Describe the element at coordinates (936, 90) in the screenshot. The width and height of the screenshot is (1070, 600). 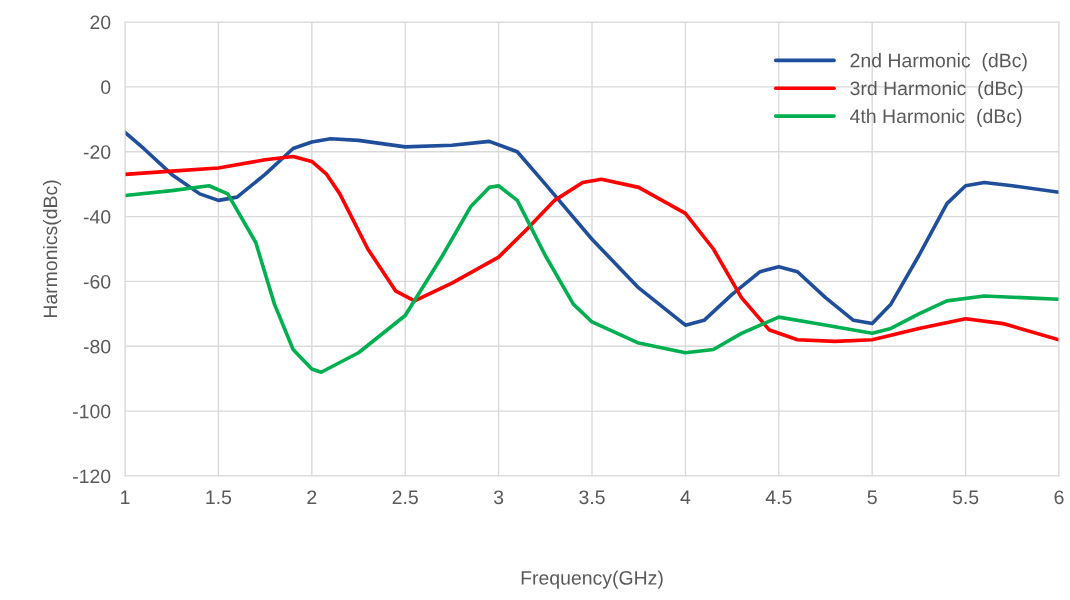
I see `legend-label: 3rd Harmonic (dBc)` at that location.